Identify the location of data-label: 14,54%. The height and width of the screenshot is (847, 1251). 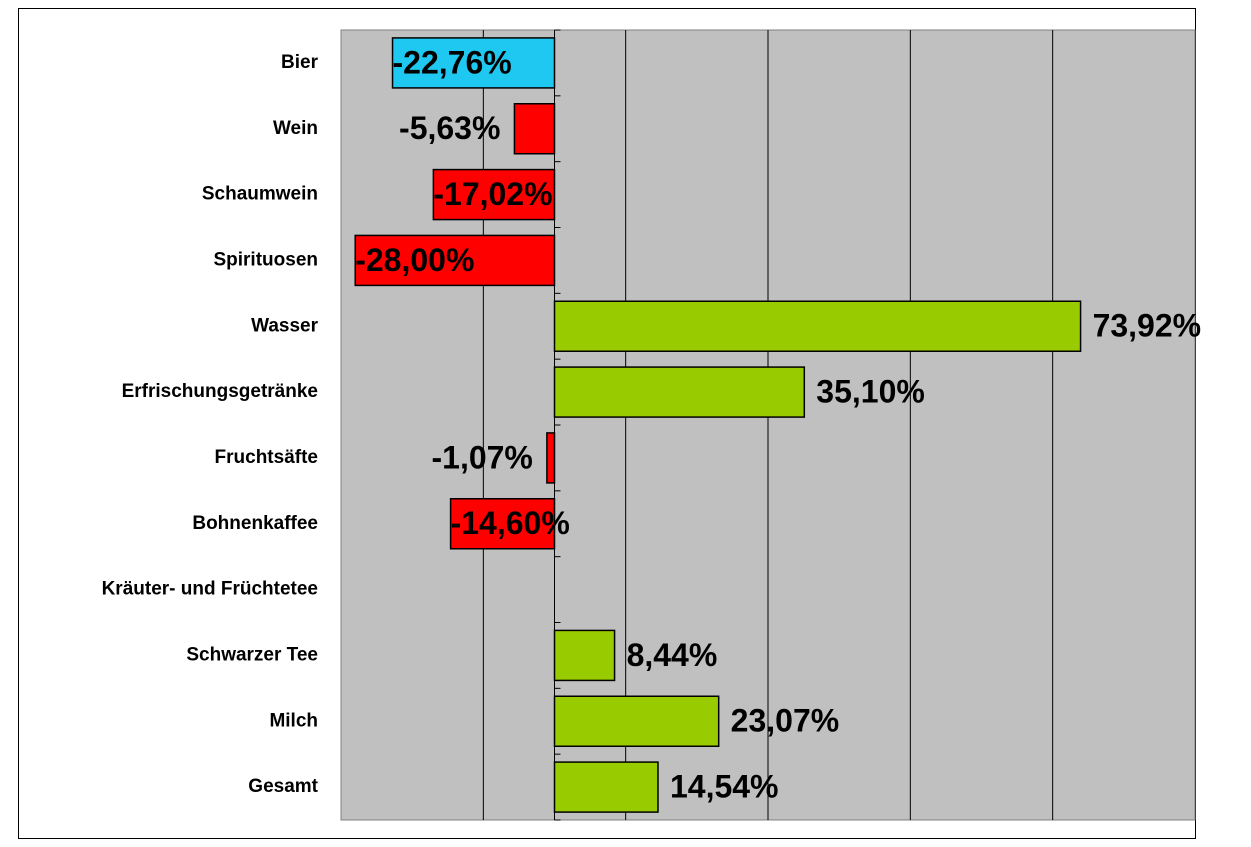
(724, 787).